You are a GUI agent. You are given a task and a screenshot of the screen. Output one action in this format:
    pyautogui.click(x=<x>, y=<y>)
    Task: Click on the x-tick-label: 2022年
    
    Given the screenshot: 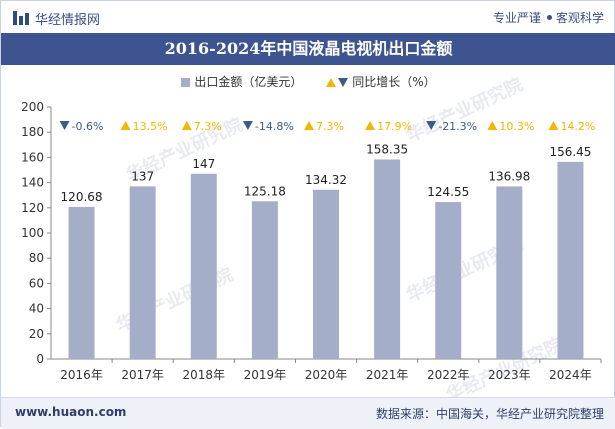 What is the action you would take?
    pyautogui.click(x=448, y=375)
    